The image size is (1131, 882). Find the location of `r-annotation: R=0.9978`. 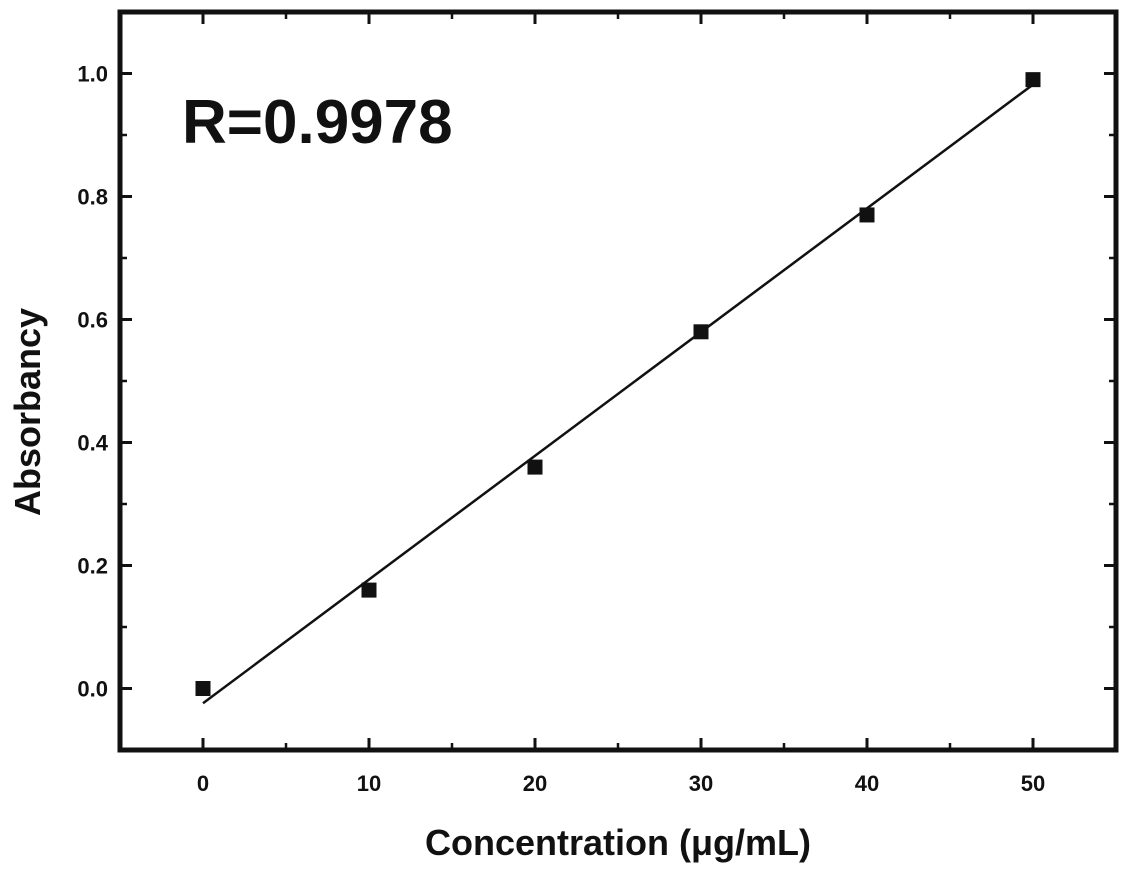

r-annotation: R=0.9978 is located at coordinates (317, 122).